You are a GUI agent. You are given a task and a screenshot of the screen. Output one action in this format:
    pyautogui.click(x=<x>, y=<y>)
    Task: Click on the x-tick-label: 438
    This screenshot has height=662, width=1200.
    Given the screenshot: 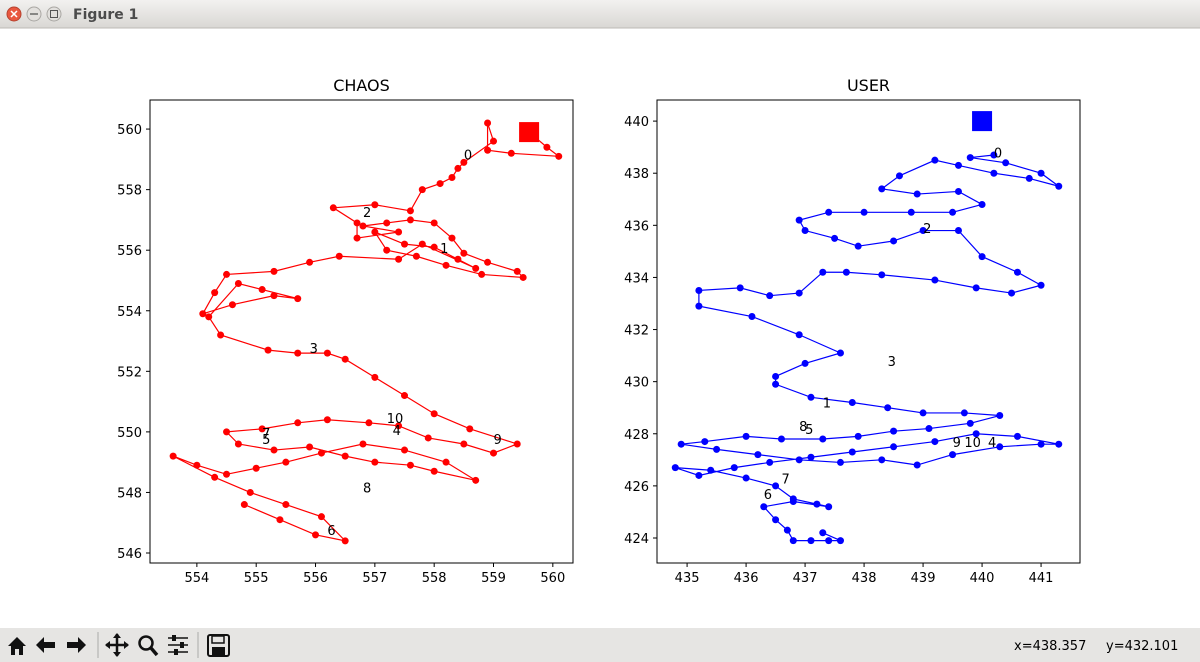 What is the action you would take?
    pyautogui.click(x=864, y=578)
    